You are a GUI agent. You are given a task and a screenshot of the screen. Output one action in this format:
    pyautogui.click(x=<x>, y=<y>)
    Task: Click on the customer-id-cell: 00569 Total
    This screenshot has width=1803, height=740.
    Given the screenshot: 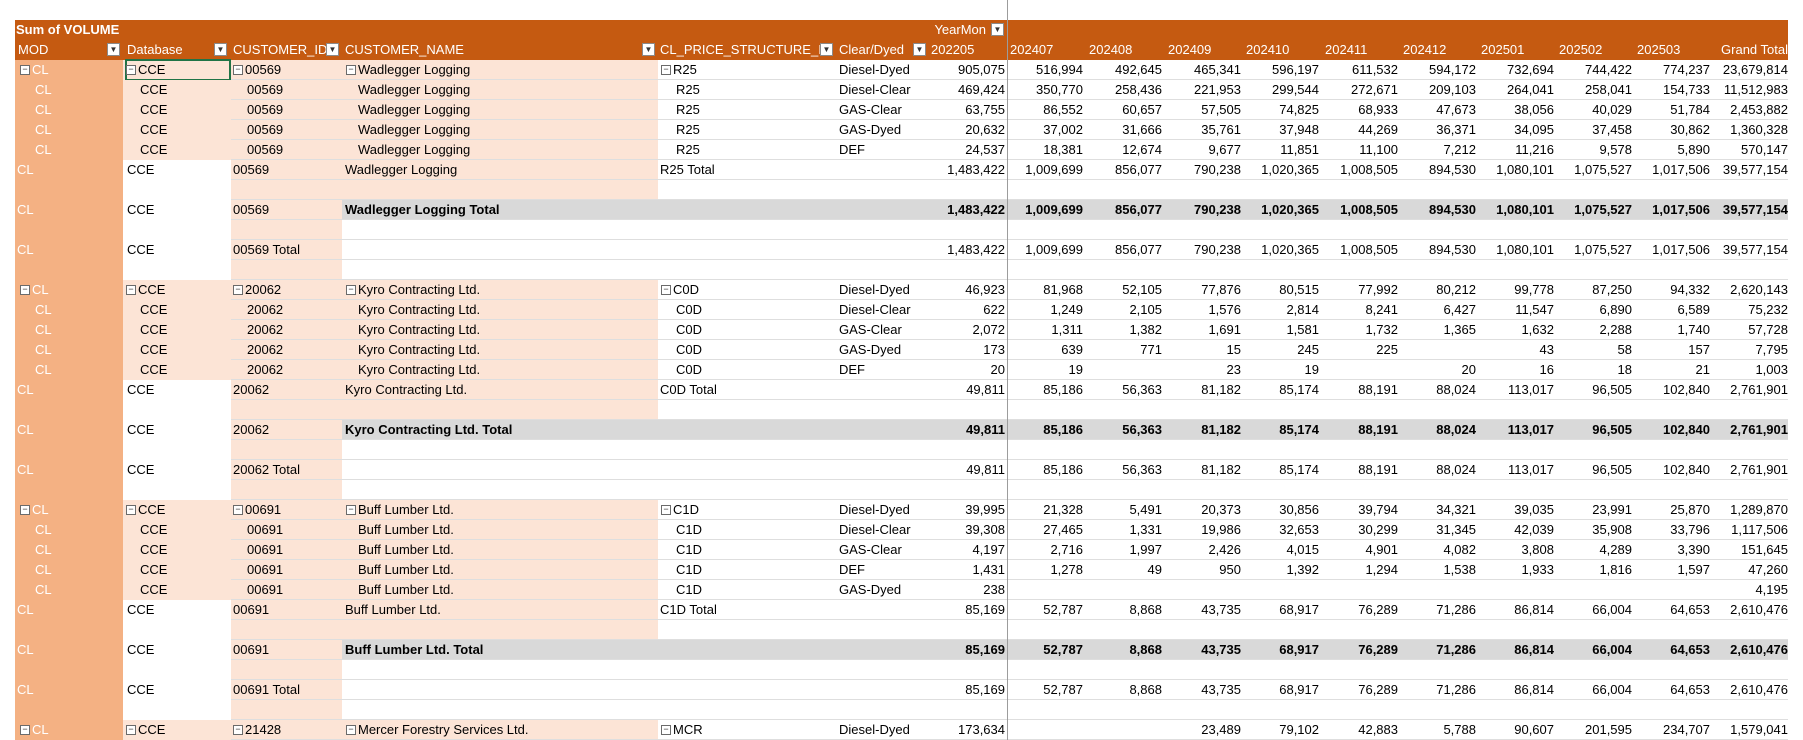 What is the action you would take?
    pyautogui.click(x=266, y=249)
    